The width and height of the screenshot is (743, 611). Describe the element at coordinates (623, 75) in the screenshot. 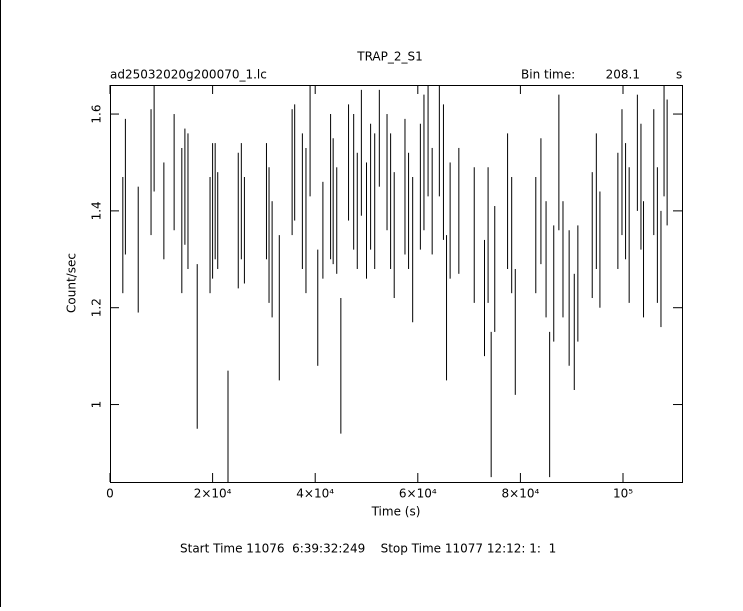

I see `bin-time: 208.1` at that location.